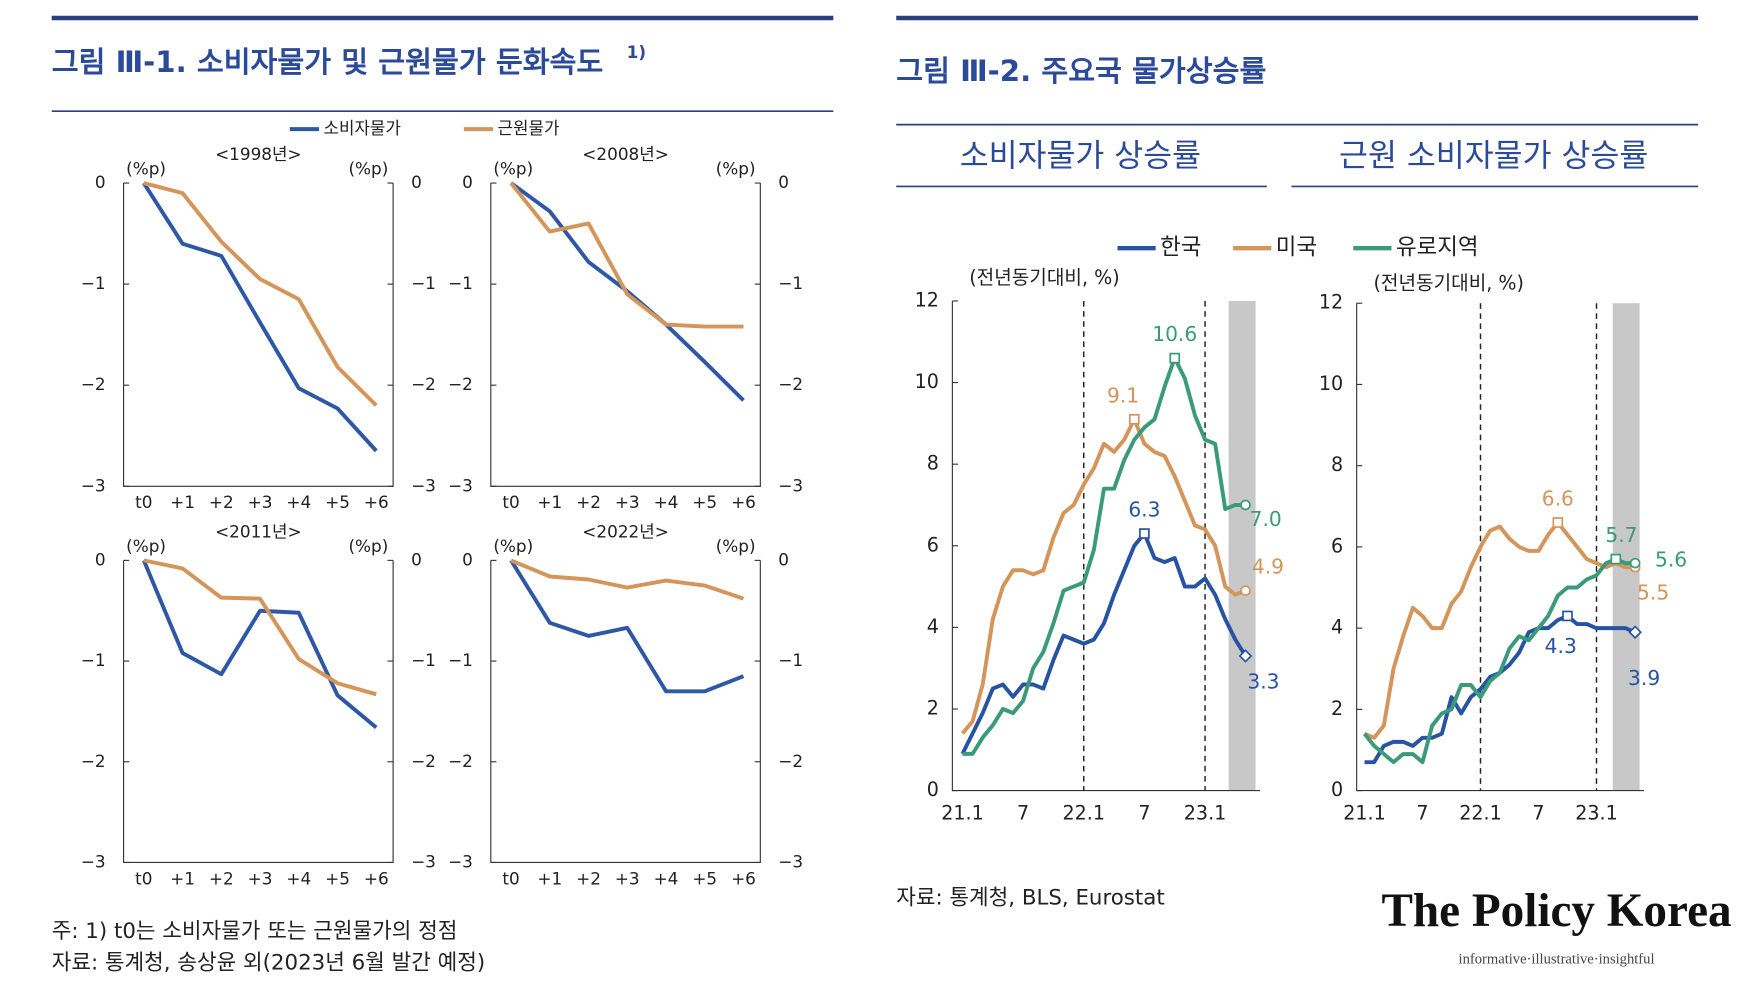 Image resolution: width=1752 pixels, height=986 pixels. I want to click on legend-label: 유로지역, so click(1437, 248).